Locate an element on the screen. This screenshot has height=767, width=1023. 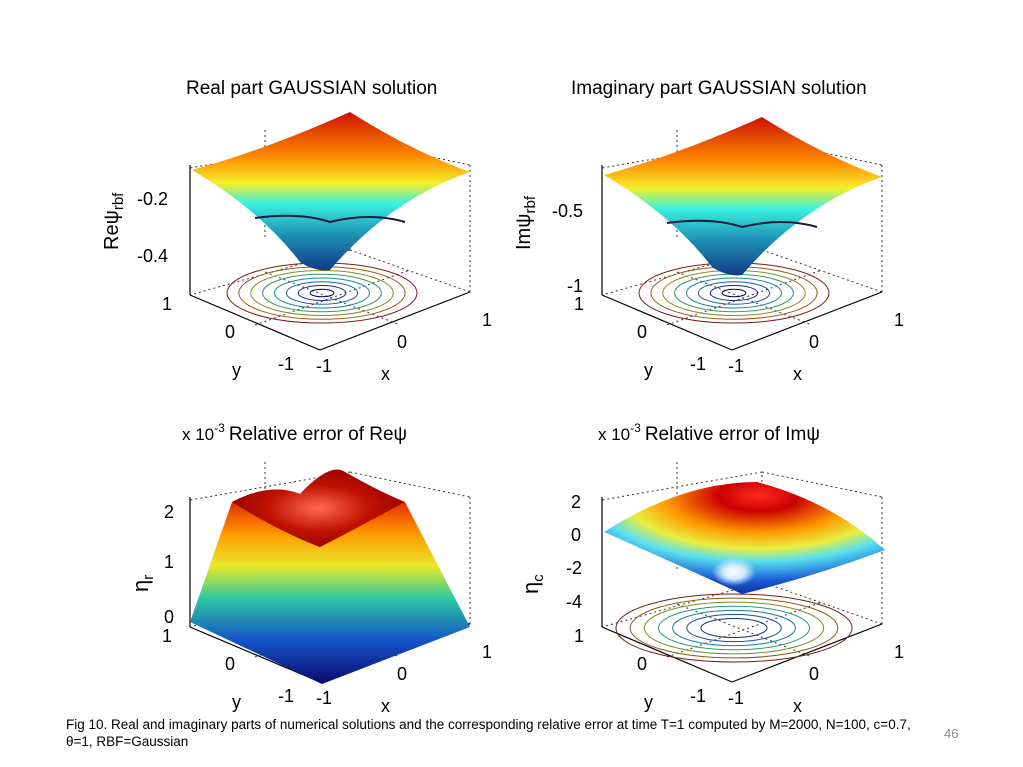
z-axis-label: ηc is located at coordinates (532, 584).